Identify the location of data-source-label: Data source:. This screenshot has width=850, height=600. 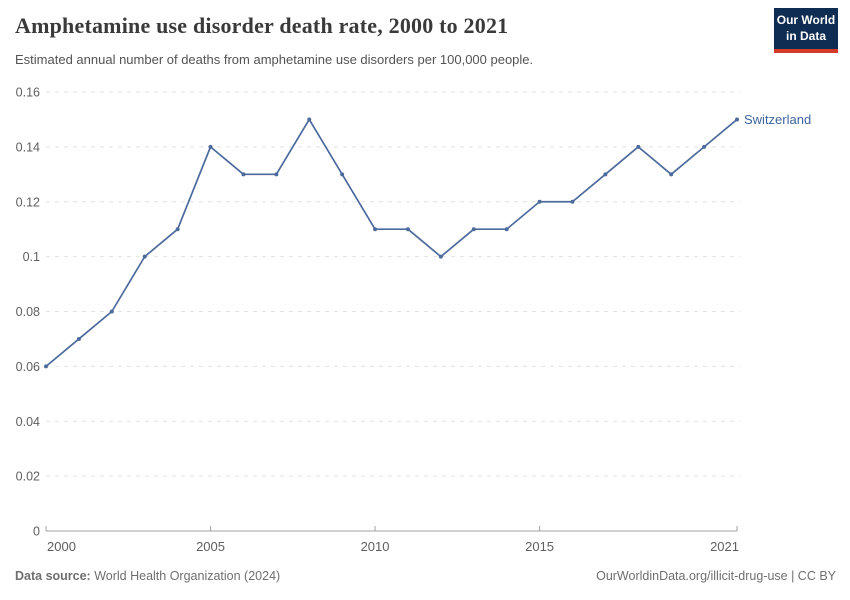
(53, 576).